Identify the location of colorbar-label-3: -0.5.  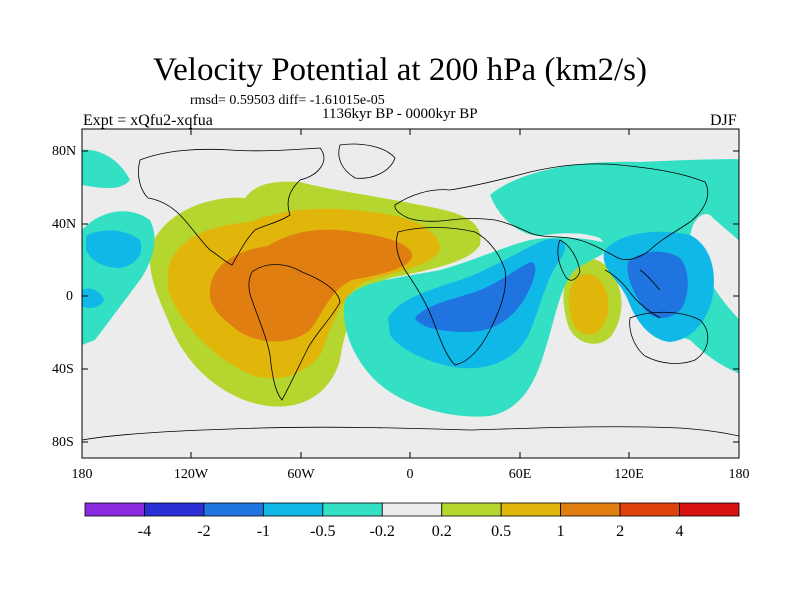
(322, 531).